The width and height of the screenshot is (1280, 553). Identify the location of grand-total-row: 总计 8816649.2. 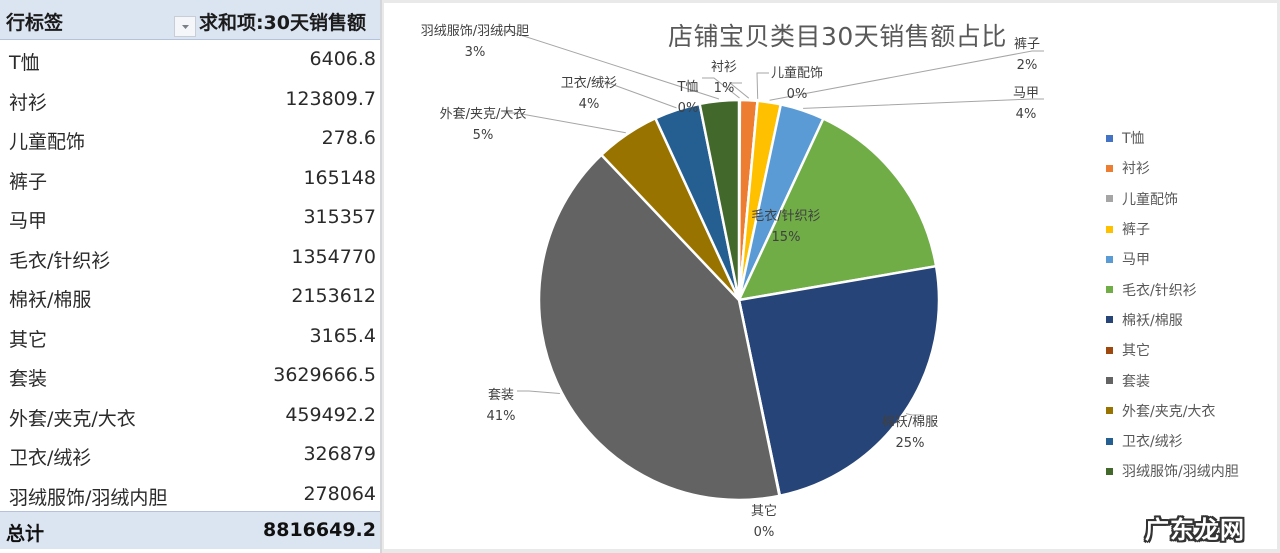
(190, 530).